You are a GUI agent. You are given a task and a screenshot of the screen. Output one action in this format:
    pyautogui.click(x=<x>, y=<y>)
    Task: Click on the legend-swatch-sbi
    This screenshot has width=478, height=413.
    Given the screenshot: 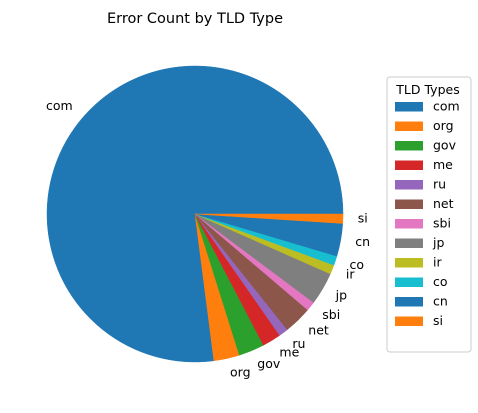 What is the action you would take?
    pyautogui.click(x=409, y=224)
    